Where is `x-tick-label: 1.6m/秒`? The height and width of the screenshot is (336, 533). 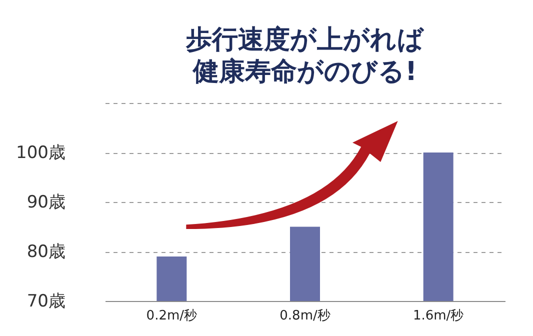
x-tick-label: 1.6m/秒 is located at coordinates (438, 316).